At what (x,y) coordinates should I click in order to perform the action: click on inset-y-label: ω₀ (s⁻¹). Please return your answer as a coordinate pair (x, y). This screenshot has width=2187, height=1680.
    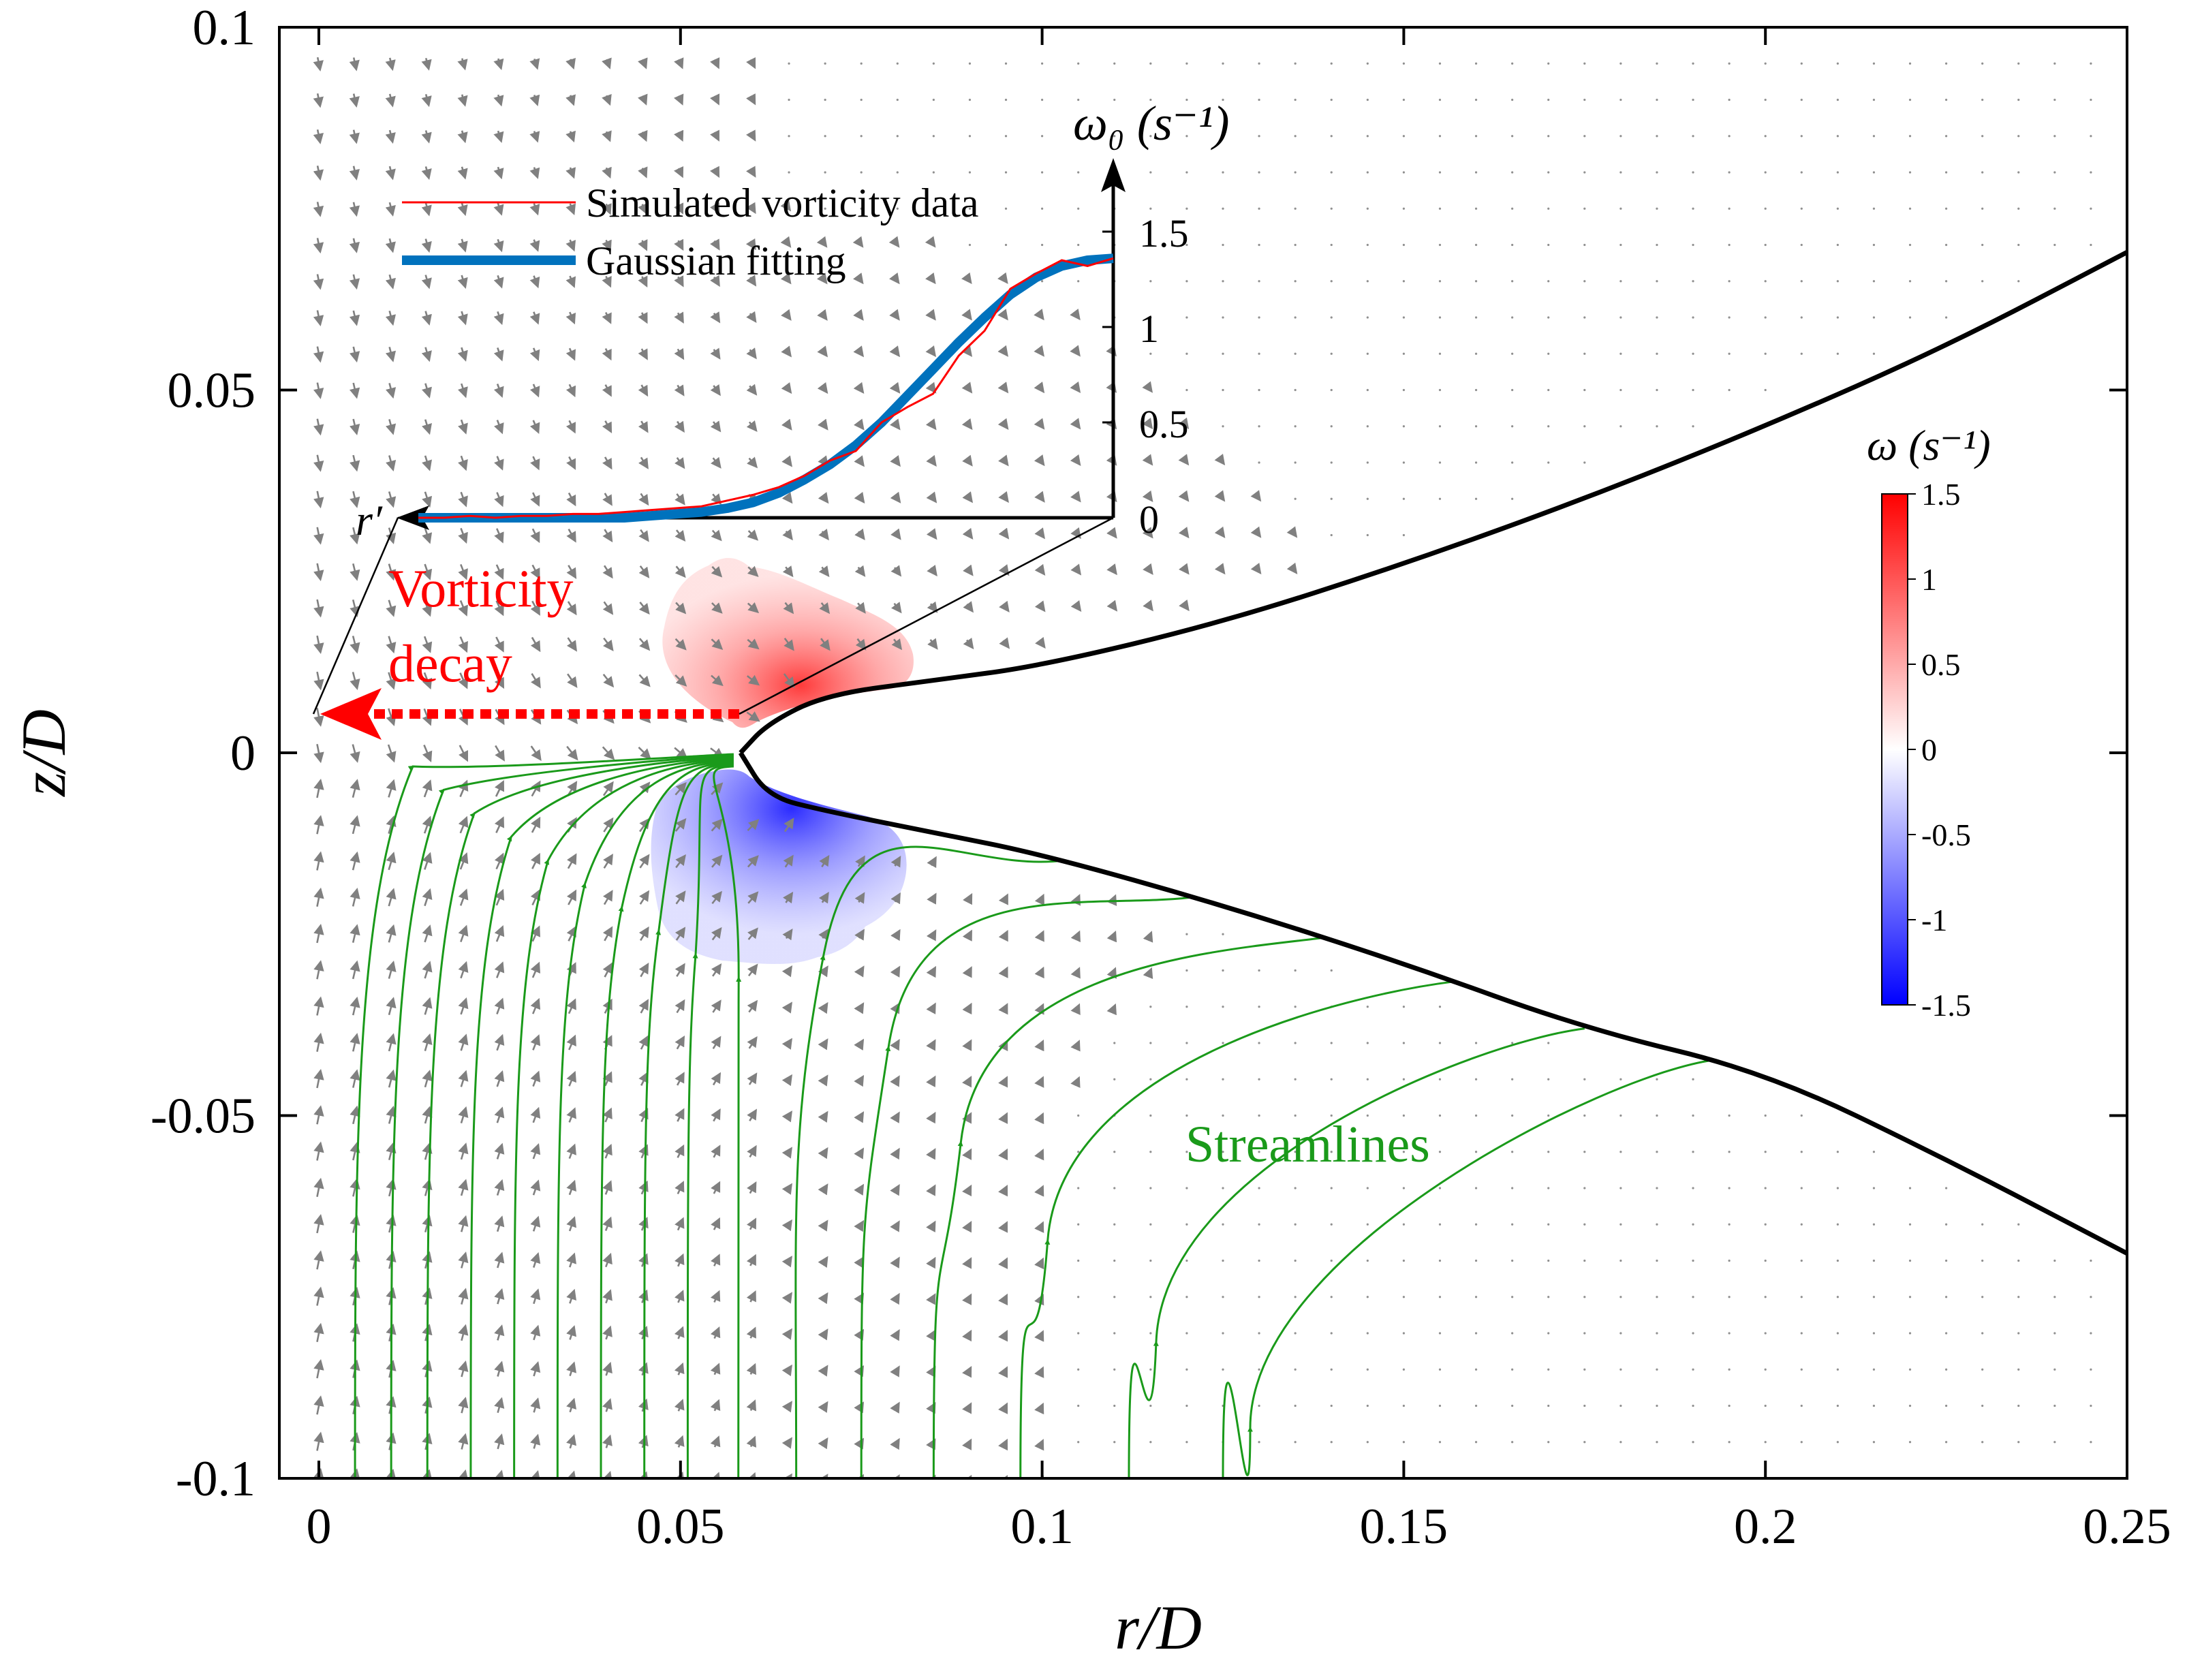
    Looking at the image, I should click on (1151, 123).